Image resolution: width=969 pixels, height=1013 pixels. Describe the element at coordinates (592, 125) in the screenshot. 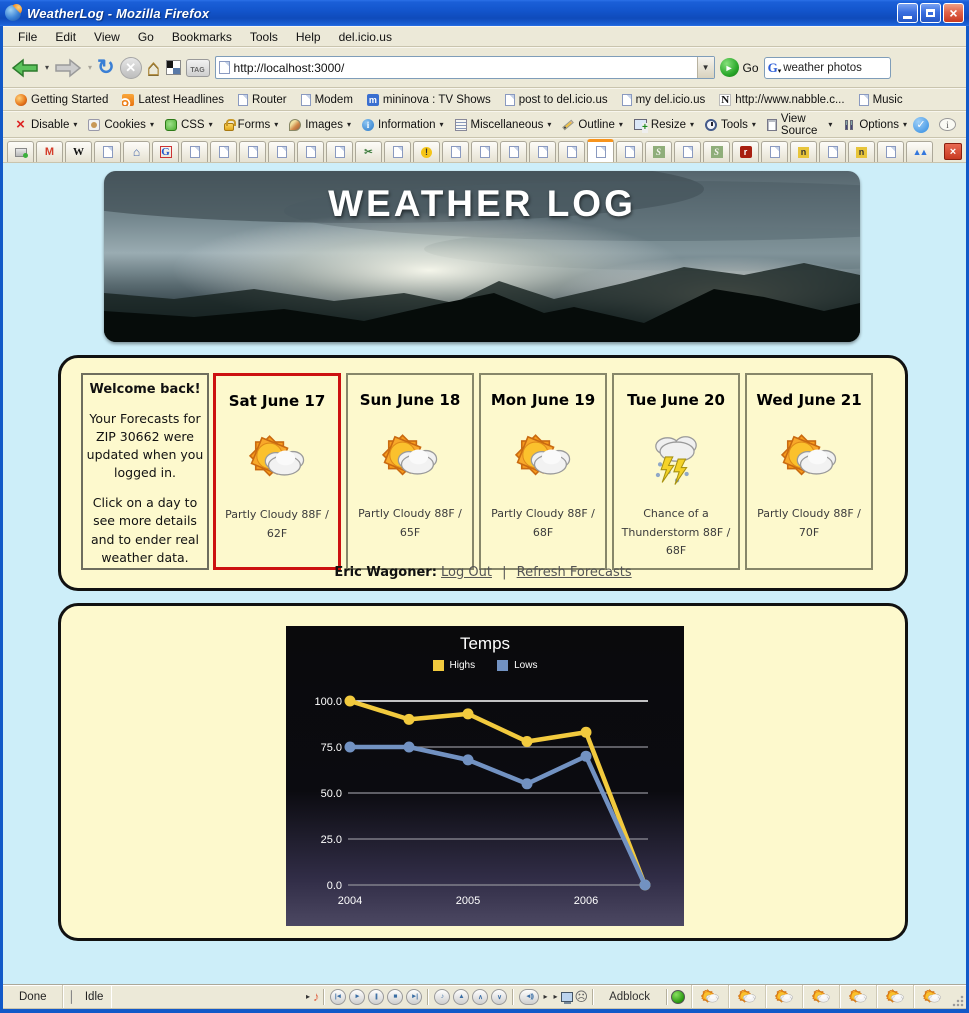

I see `webdev-menu-item: Outline ▾` at that location.